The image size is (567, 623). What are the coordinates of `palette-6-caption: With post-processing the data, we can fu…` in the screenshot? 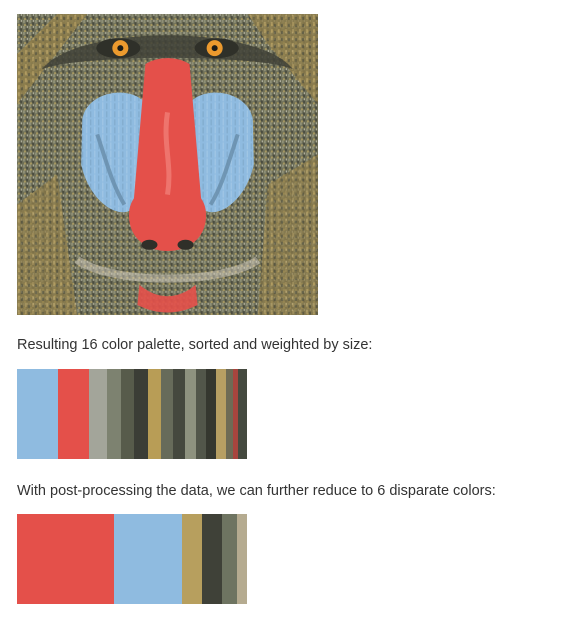 It's located at (256, 491).